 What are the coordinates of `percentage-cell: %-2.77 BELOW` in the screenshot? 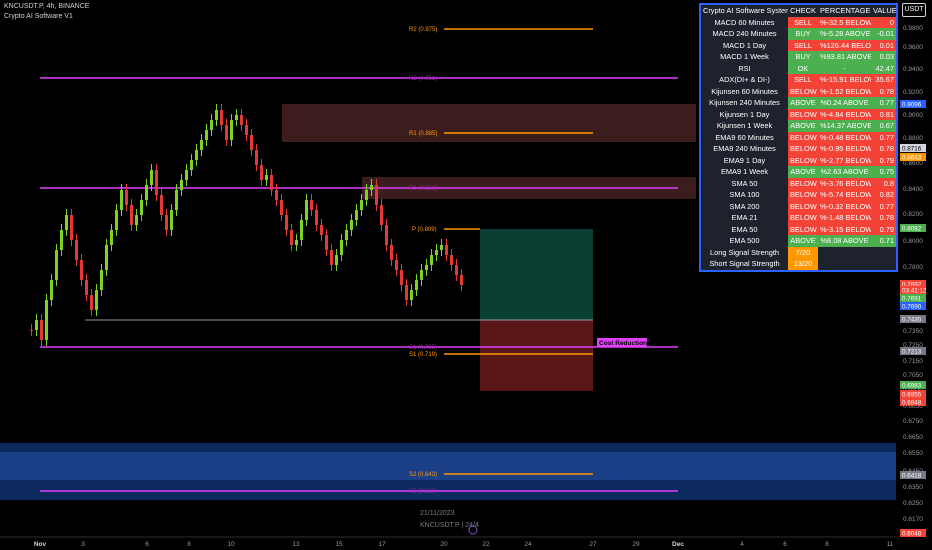 It's located at (844, 160).